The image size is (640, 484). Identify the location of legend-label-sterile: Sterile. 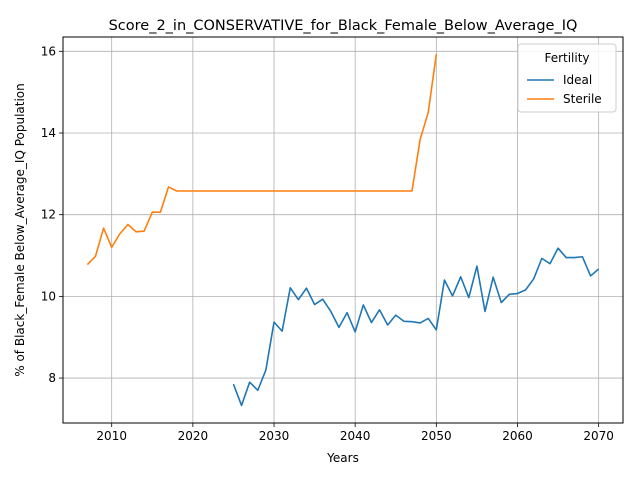
(582, 99).